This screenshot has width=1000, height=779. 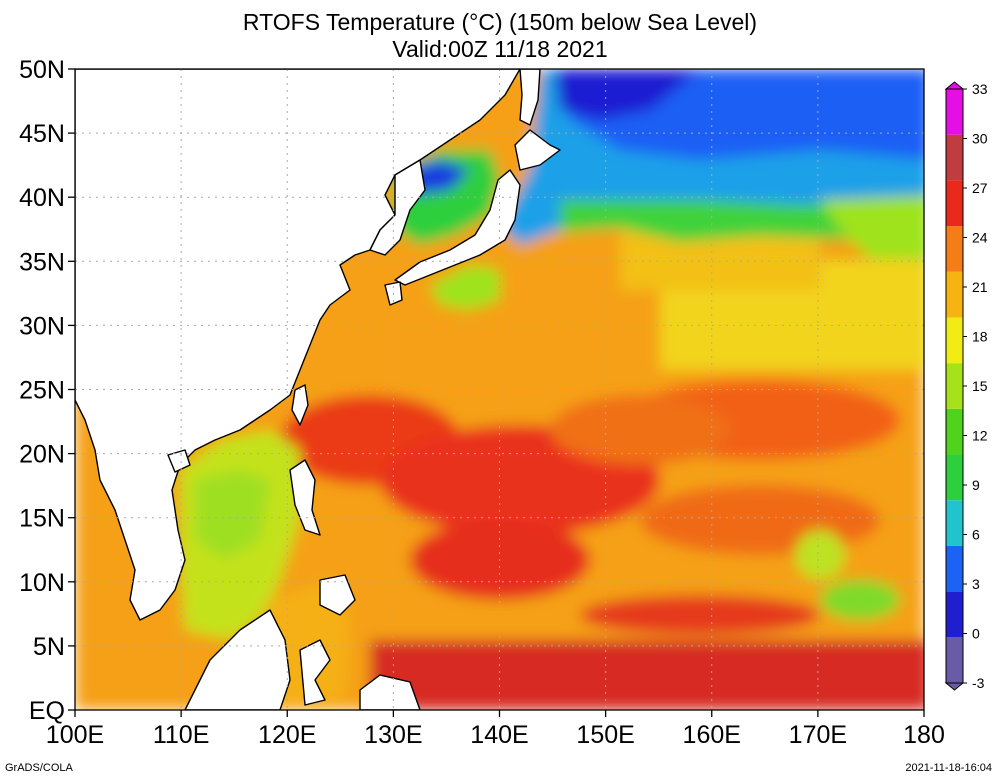 I want to click on lat-tick-label: 20N, so click(x=42, y=455).